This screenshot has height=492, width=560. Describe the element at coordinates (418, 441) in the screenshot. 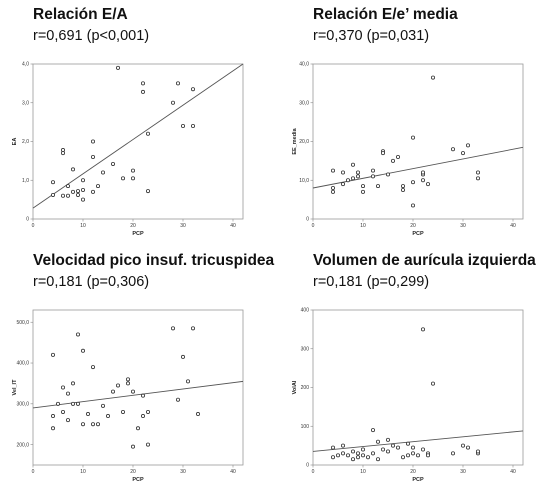

I see `fit-line` at that location.